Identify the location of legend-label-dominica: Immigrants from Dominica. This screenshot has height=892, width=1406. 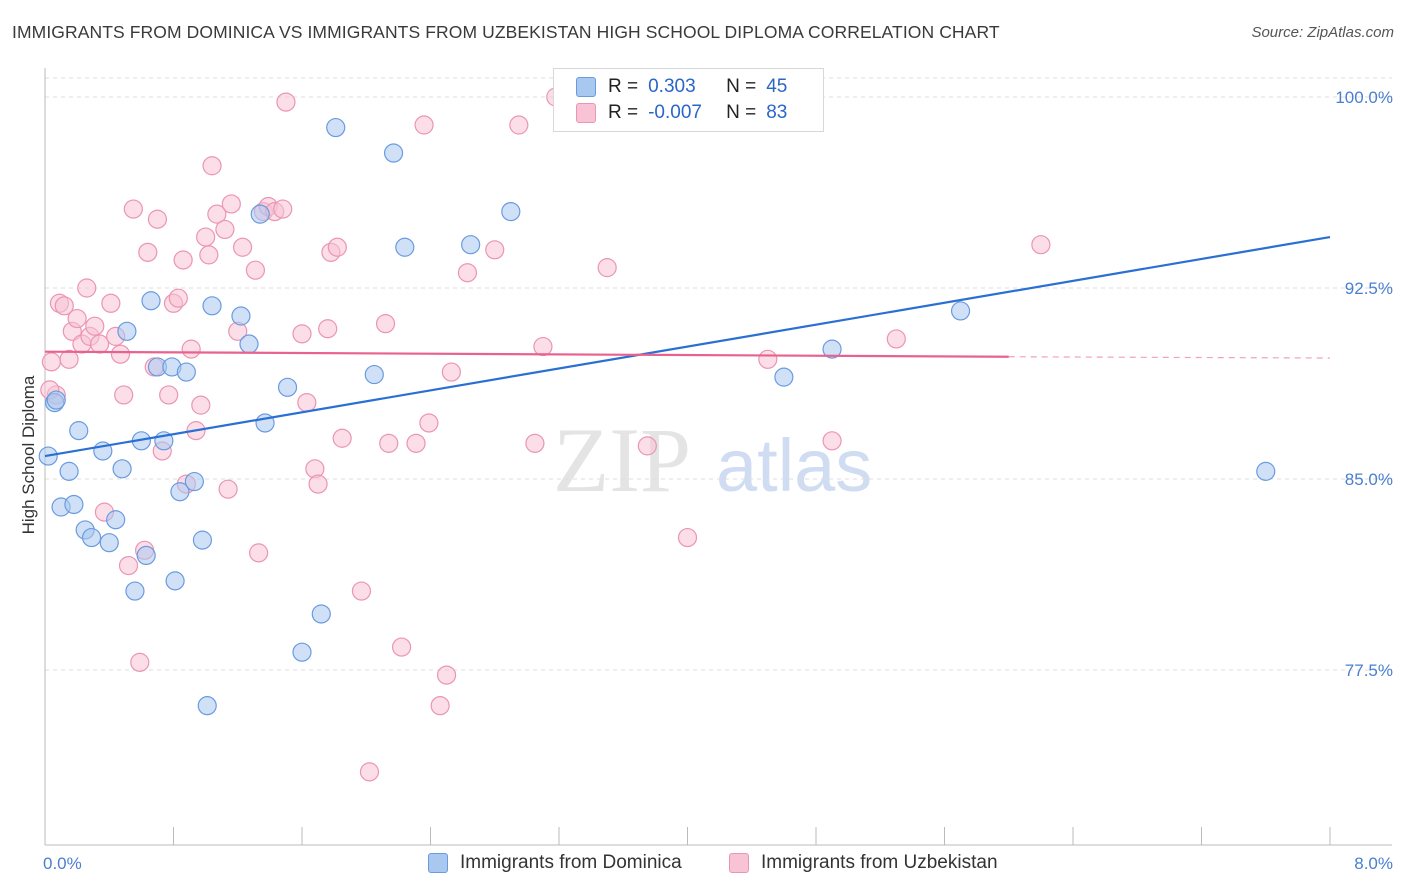
(571, 862).